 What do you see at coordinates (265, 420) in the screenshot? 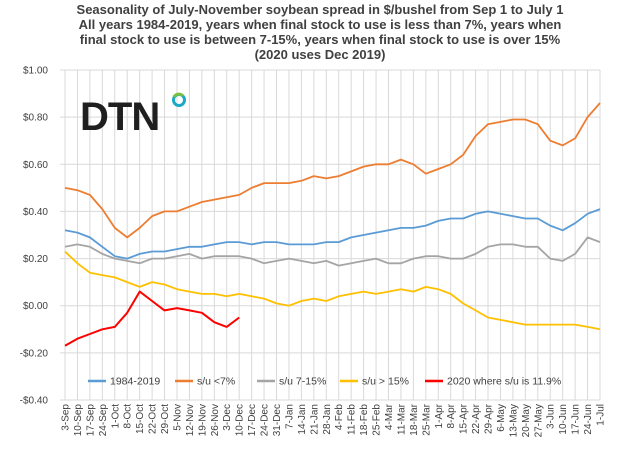
I see `x-tick-label: 24-Dec` at bounding box center [265, 420].